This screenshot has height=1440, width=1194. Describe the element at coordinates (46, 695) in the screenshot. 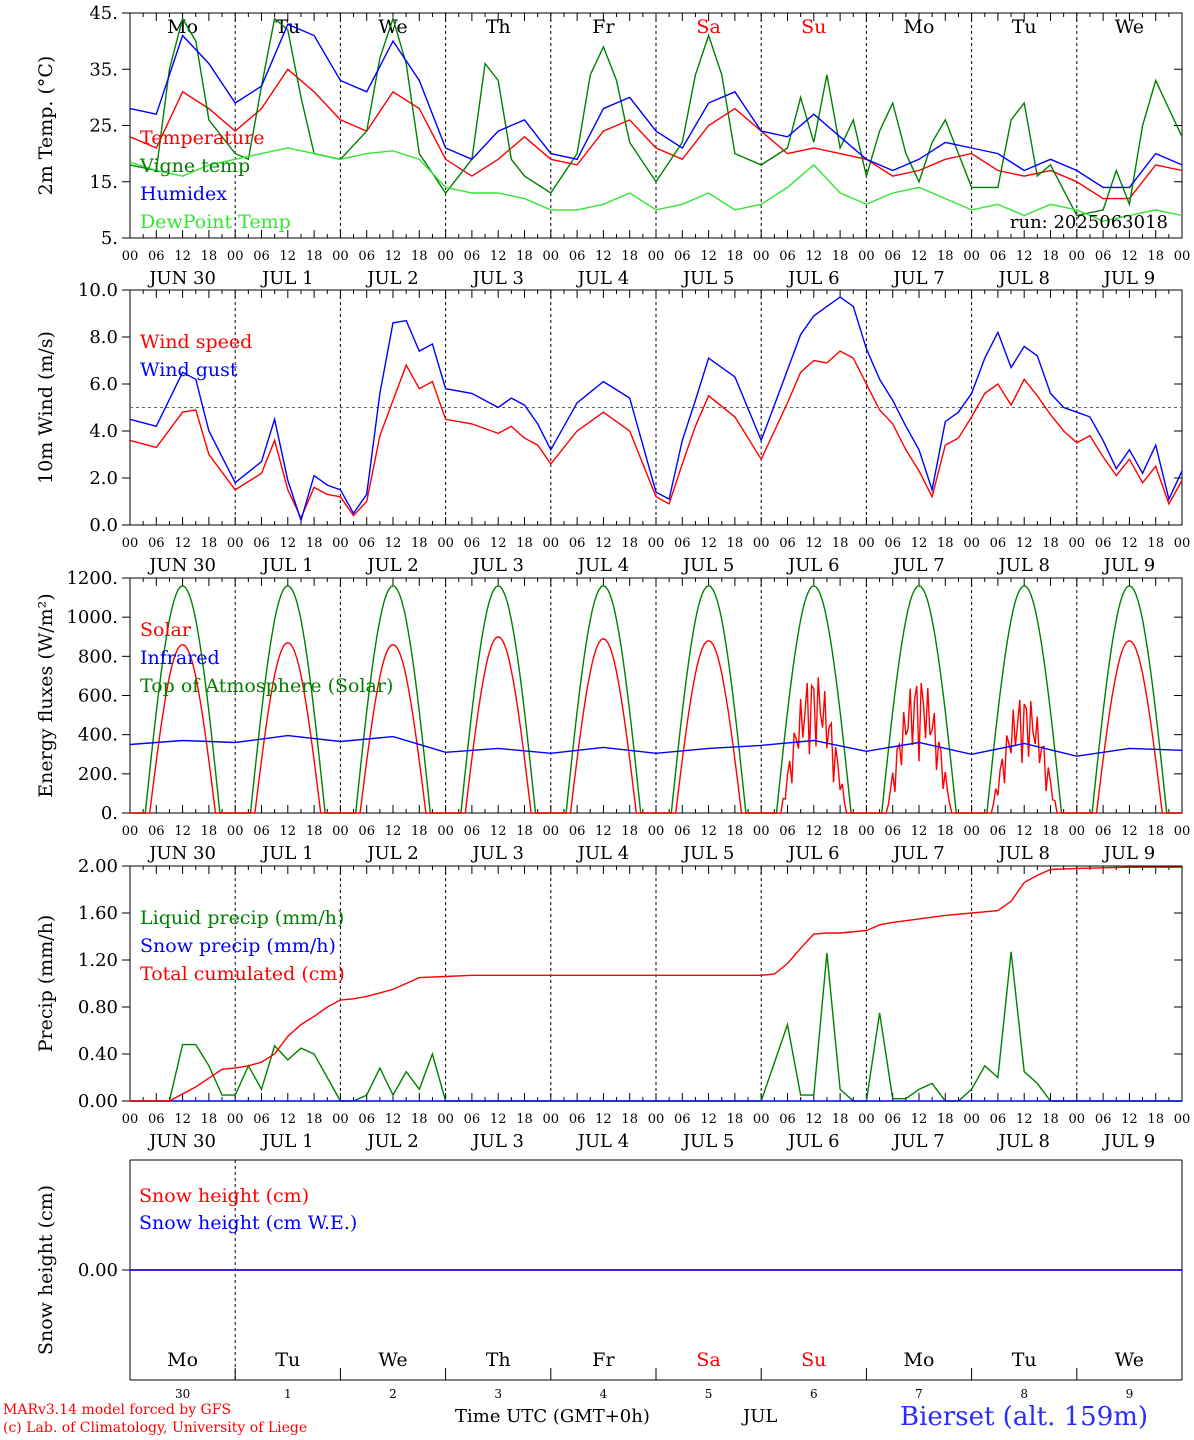

I see `y-axis-label: Energy fluxes (W/m²)` at that location.